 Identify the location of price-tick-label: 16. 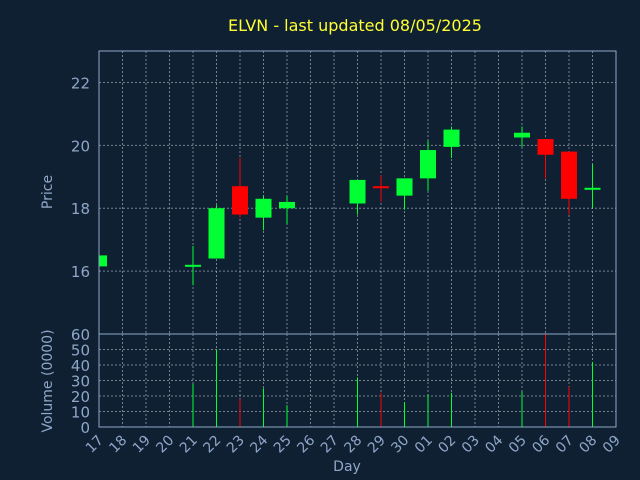
(80, 272).